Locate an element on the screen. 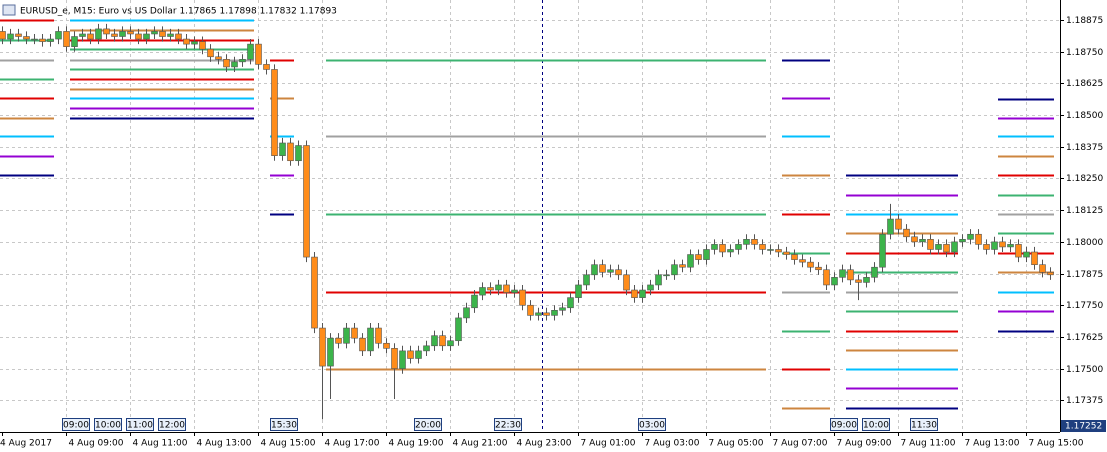 This screenshot has height=452, width=1107. x-tick-label: 7 Aug 05:00 is located at coordinates (736, 444).